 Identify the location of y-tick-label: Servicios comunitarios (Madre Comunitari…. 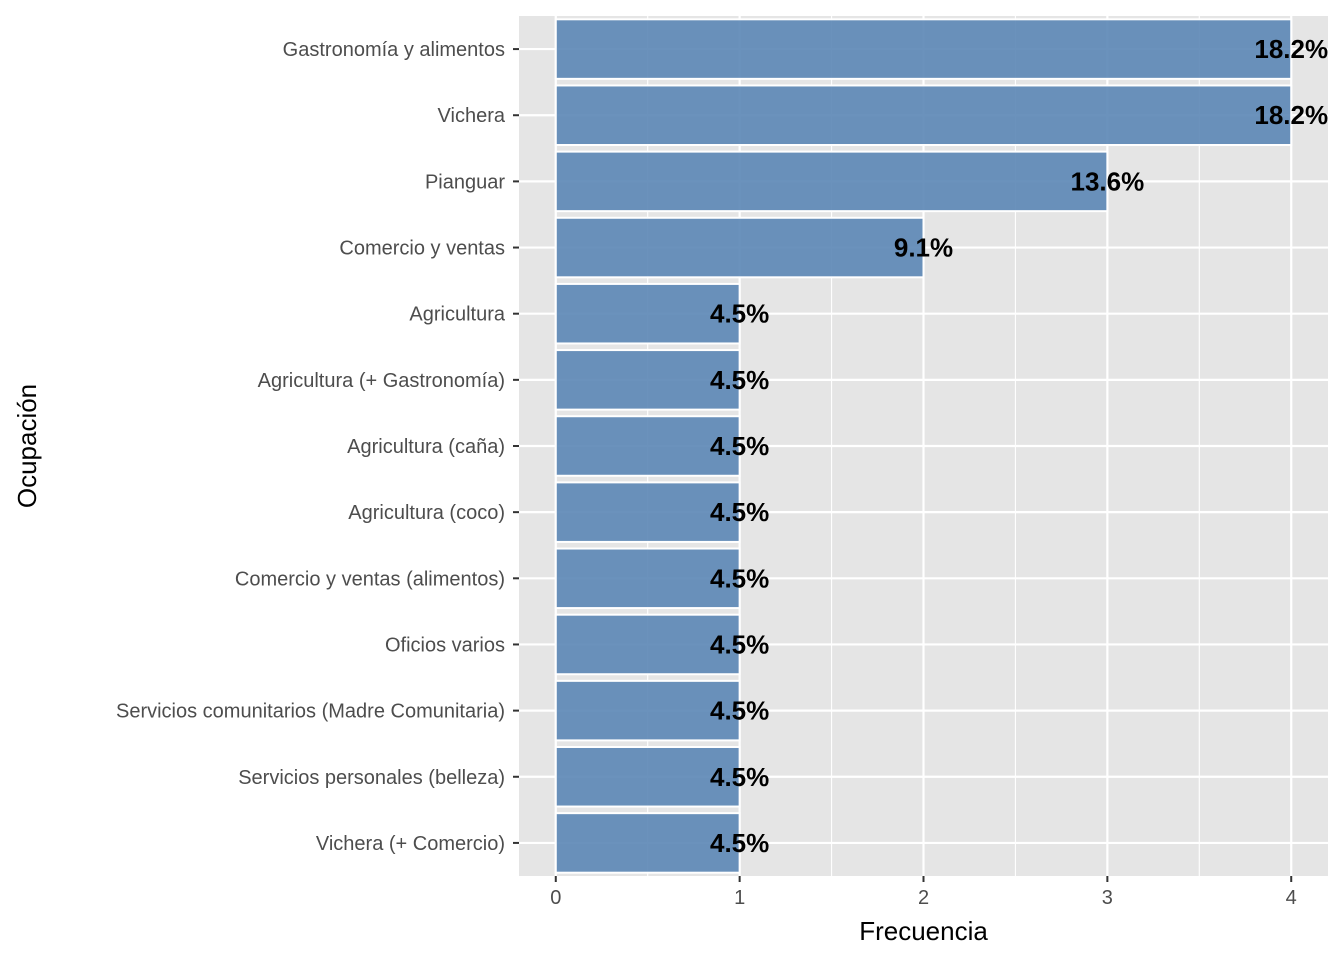
(310, 712).